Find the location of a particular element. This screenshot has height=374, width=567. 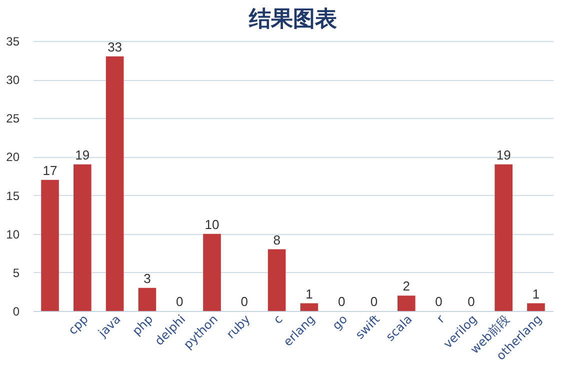

data-label: 3 is located at coordinates (147, 278).